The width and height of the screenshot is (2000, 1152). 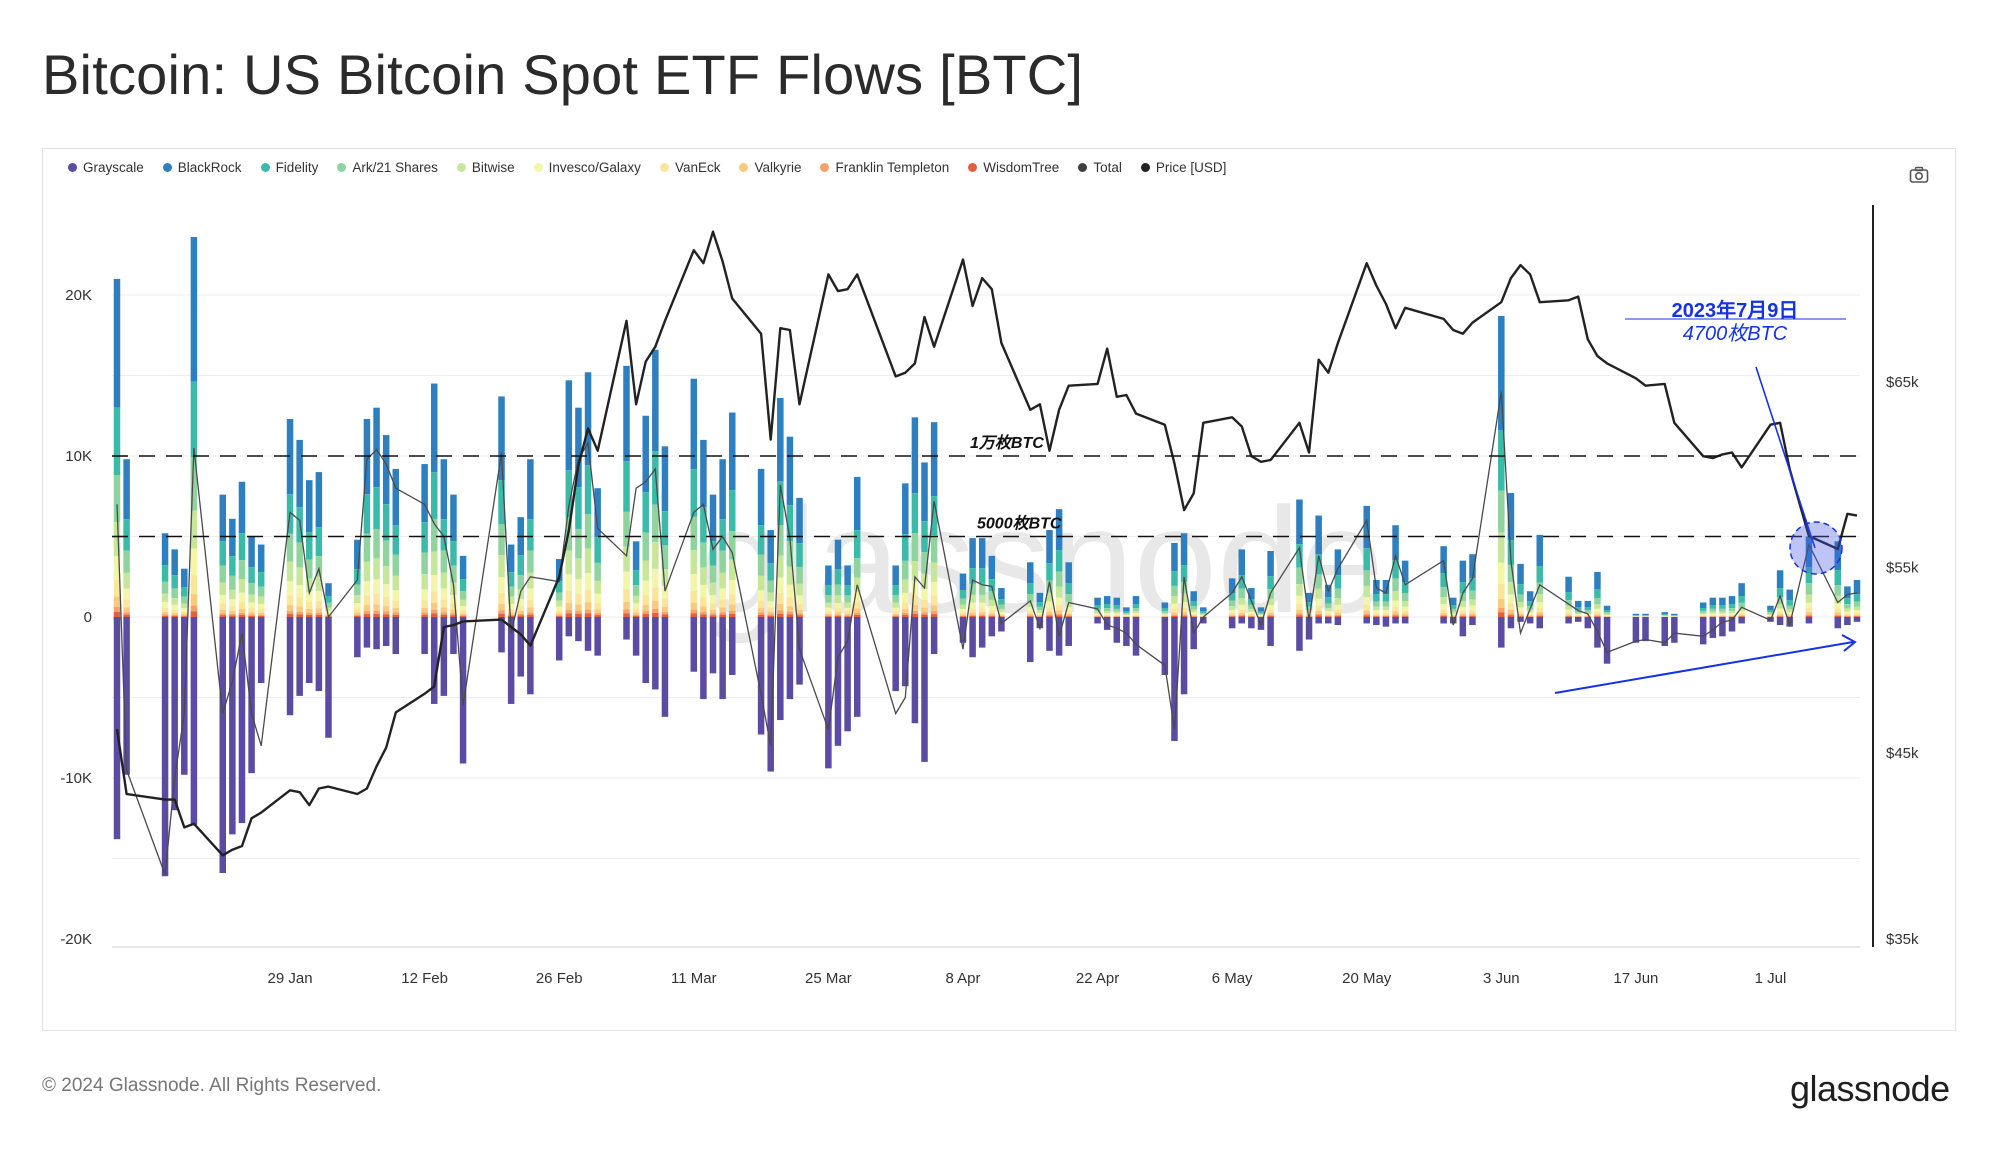 I want to click on legend-item: Valkyrie, so click(x=770, y=167).